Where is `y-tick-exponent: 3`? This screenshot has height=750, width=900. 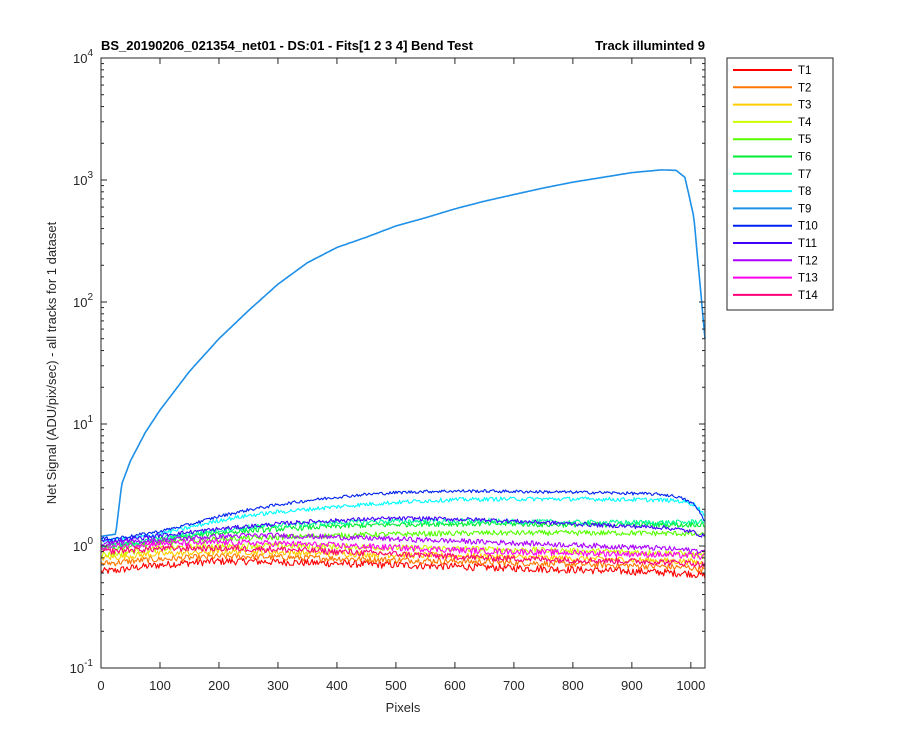 y-tick-exponent: 3 is located at coordinates (90, 175).